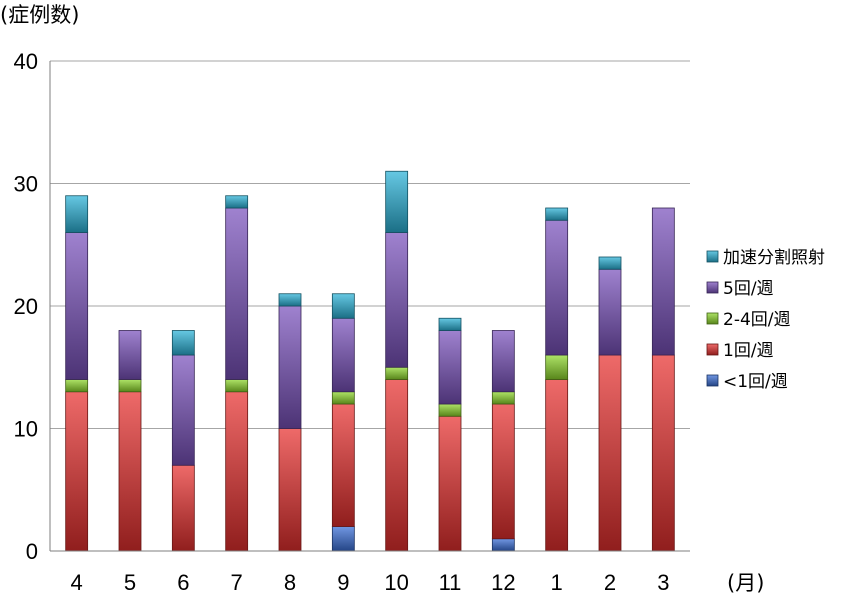 Image resolution: width=856 pixels, height=600 pixels. I want to click on y-tick-labels: 0 10 20 30 40, so click(26, 306).